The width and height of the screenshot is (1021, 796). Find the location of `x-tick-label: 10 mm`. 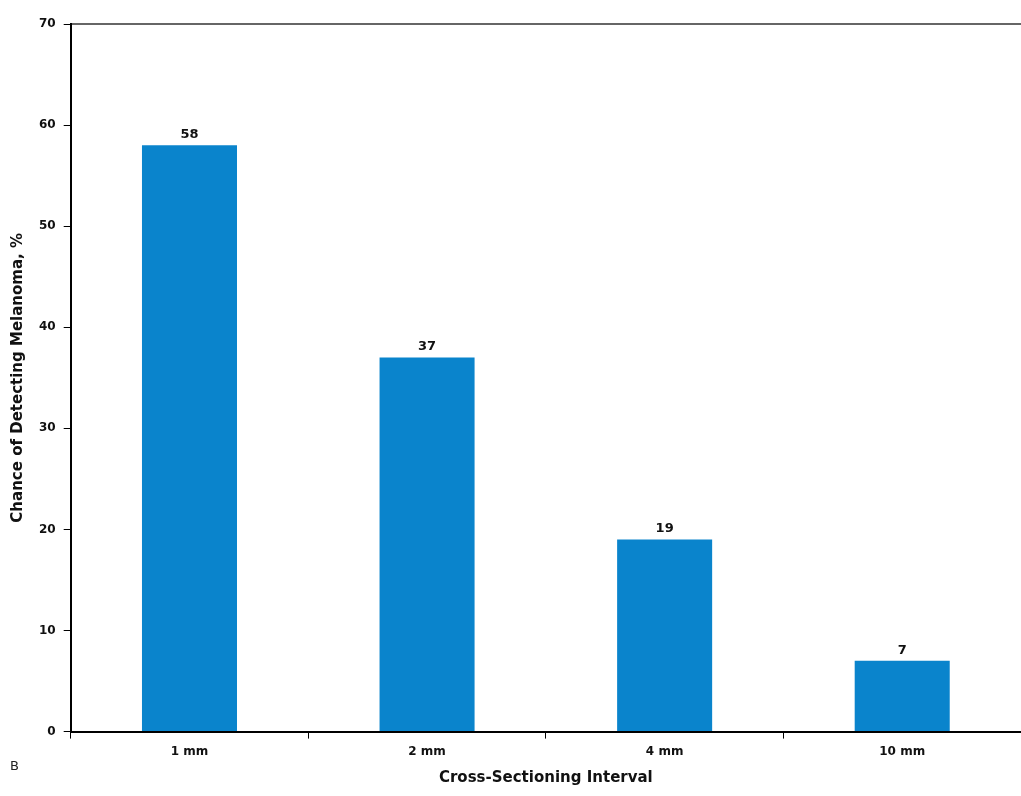

x-tick-label: 10 mm is located at coordinates (902, 750).